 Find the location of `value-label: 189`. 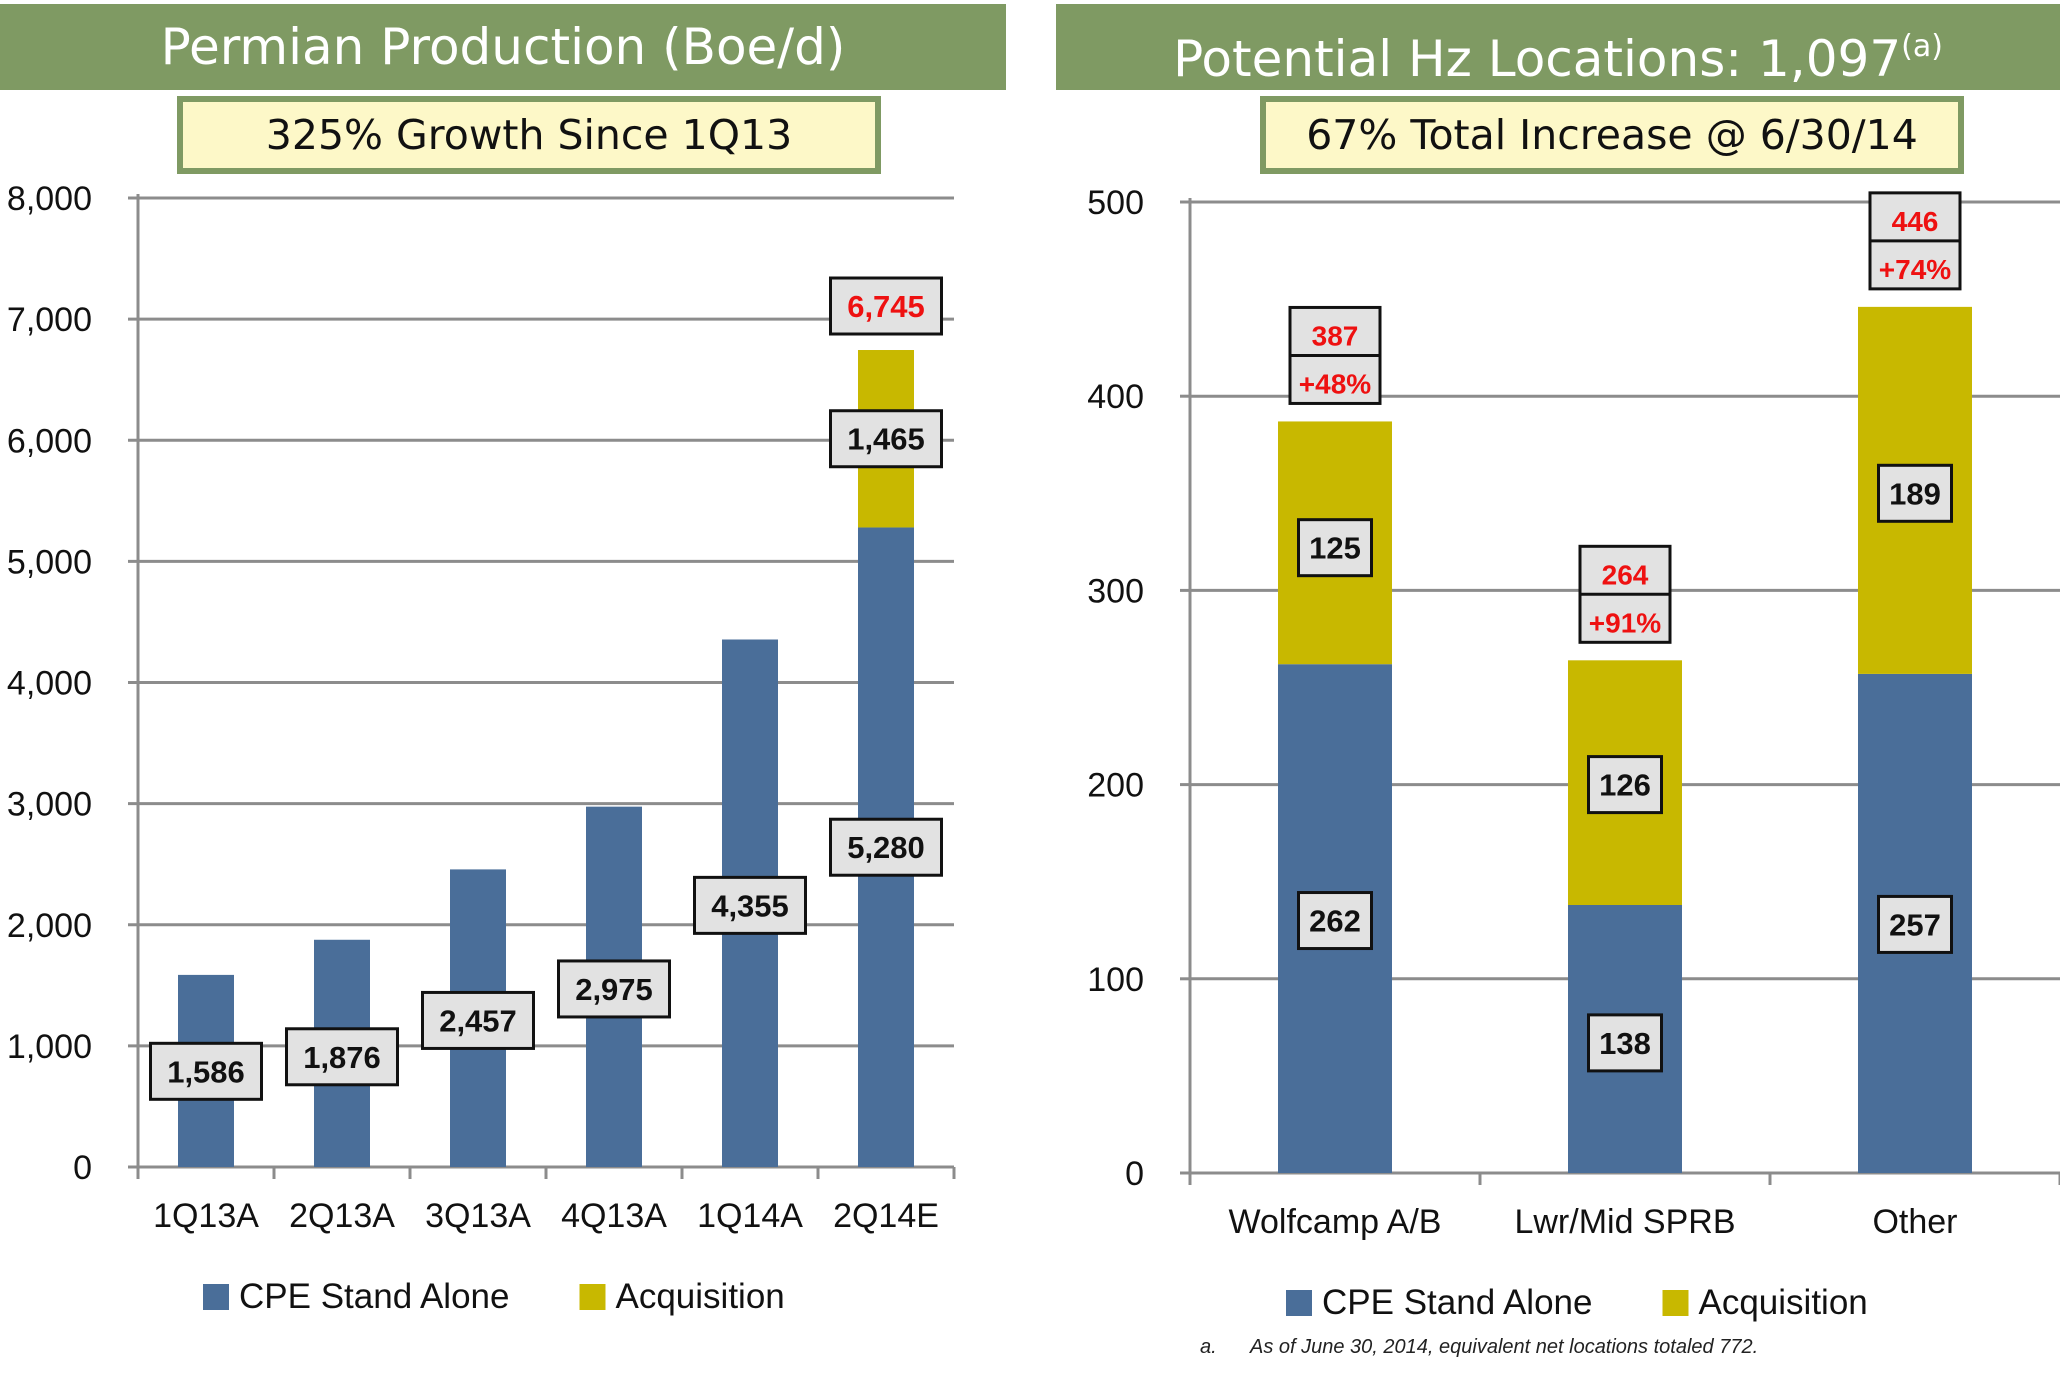

value-label: 189 is located at coordinates (1915, 493).